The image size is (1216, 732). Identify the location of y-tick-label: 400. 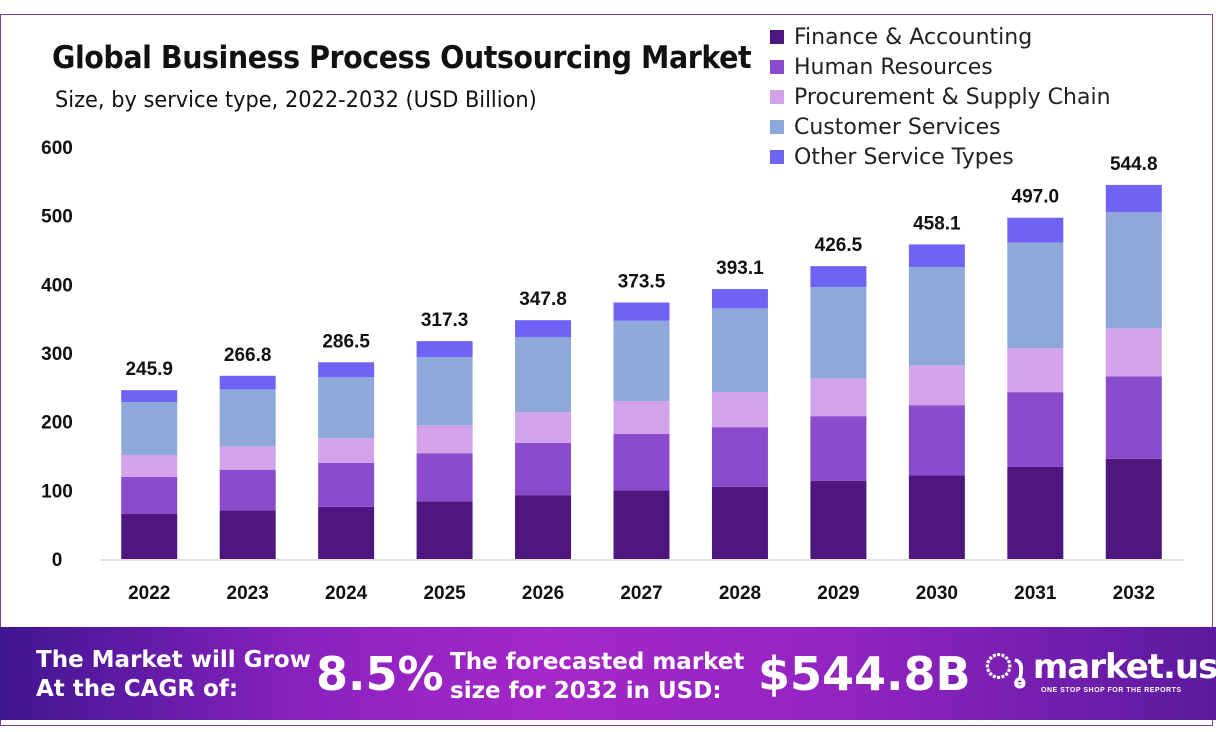
(57, 285).